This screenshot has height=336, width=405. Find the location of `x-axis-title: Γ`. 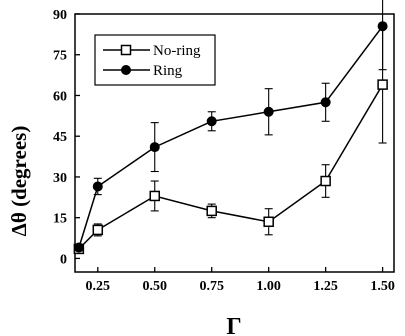

x-axis-title: Γ is located at coordinates (233, 325).